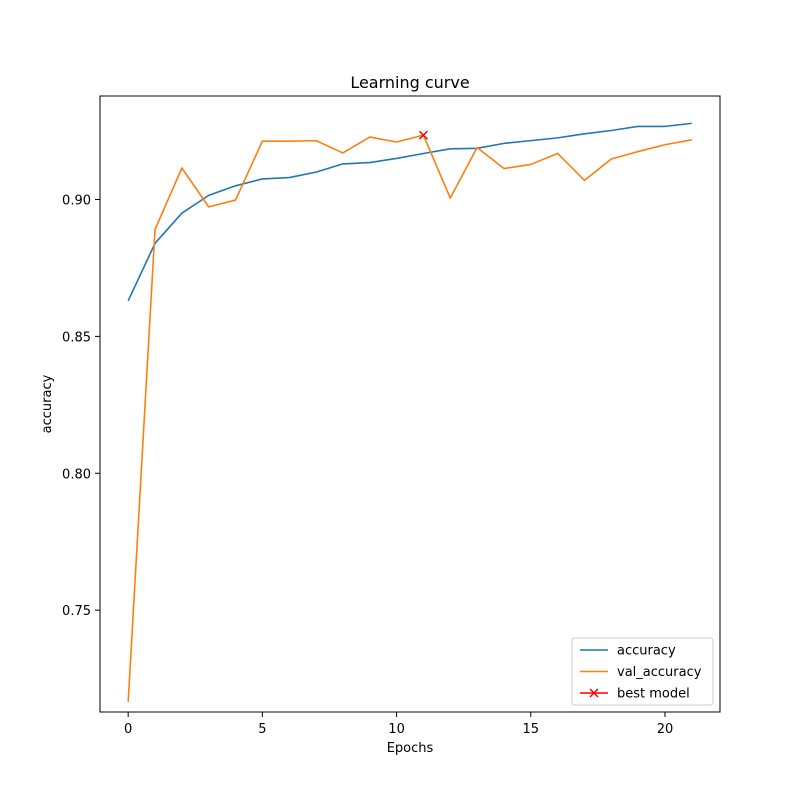  I want to click on legend-label-best-model: best model, so click(653, 694).